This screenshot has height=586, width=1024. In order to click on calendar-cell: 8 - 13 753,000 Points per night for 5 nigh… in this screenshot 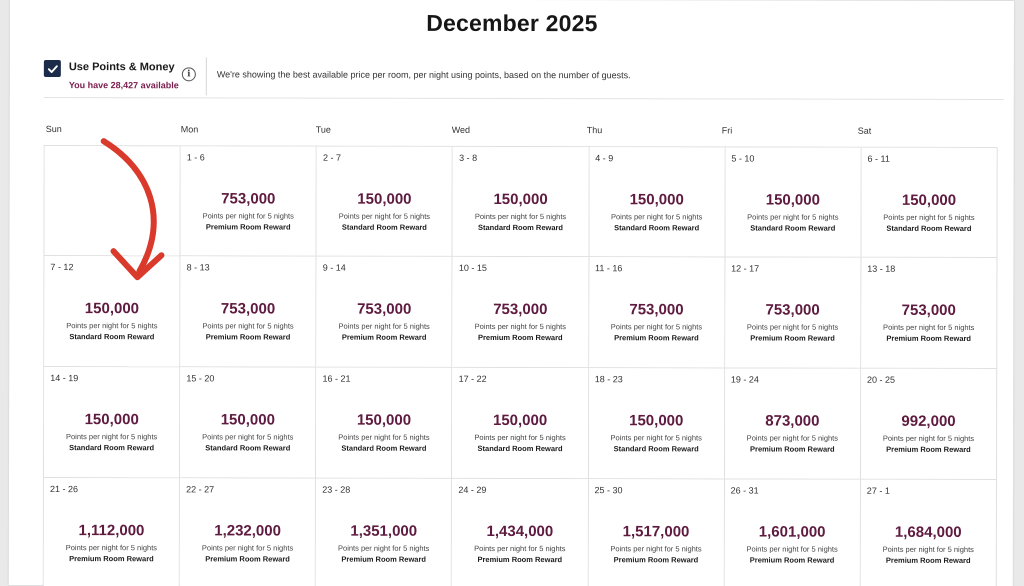, I will do `click(248, 312)`.